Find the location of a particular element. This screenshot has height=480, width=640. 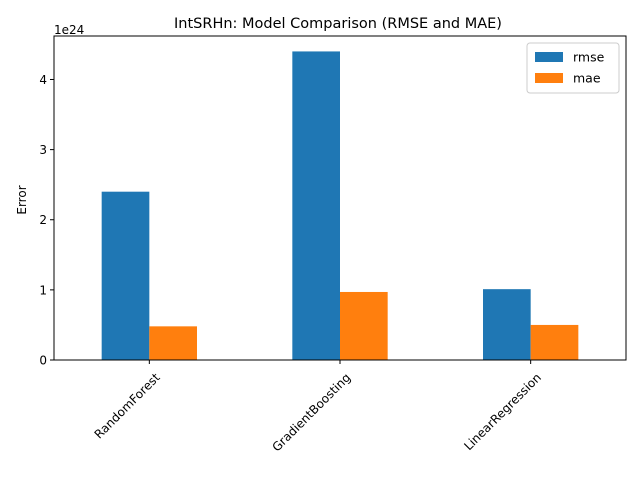

y-tick-label: 3 is located at coordinates (43, 150).